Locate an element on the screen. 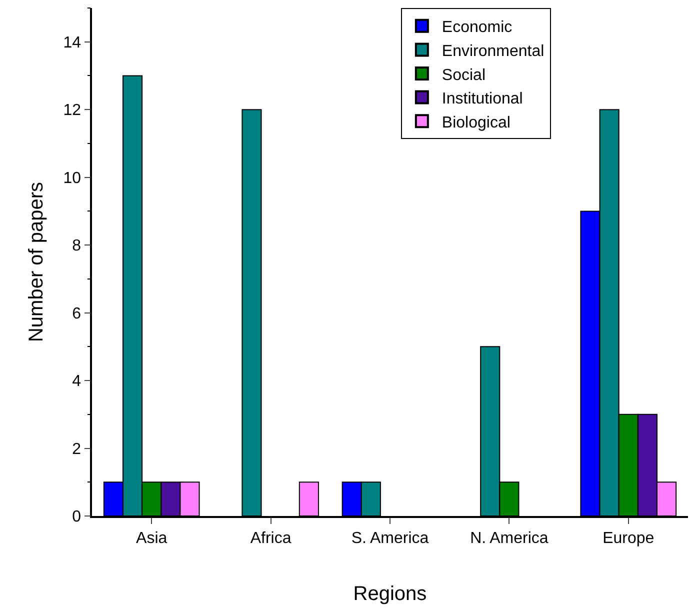 The width and height of the screenshot is (692, 616). x-axis-title: Regions is located at coordinates (390, 593).